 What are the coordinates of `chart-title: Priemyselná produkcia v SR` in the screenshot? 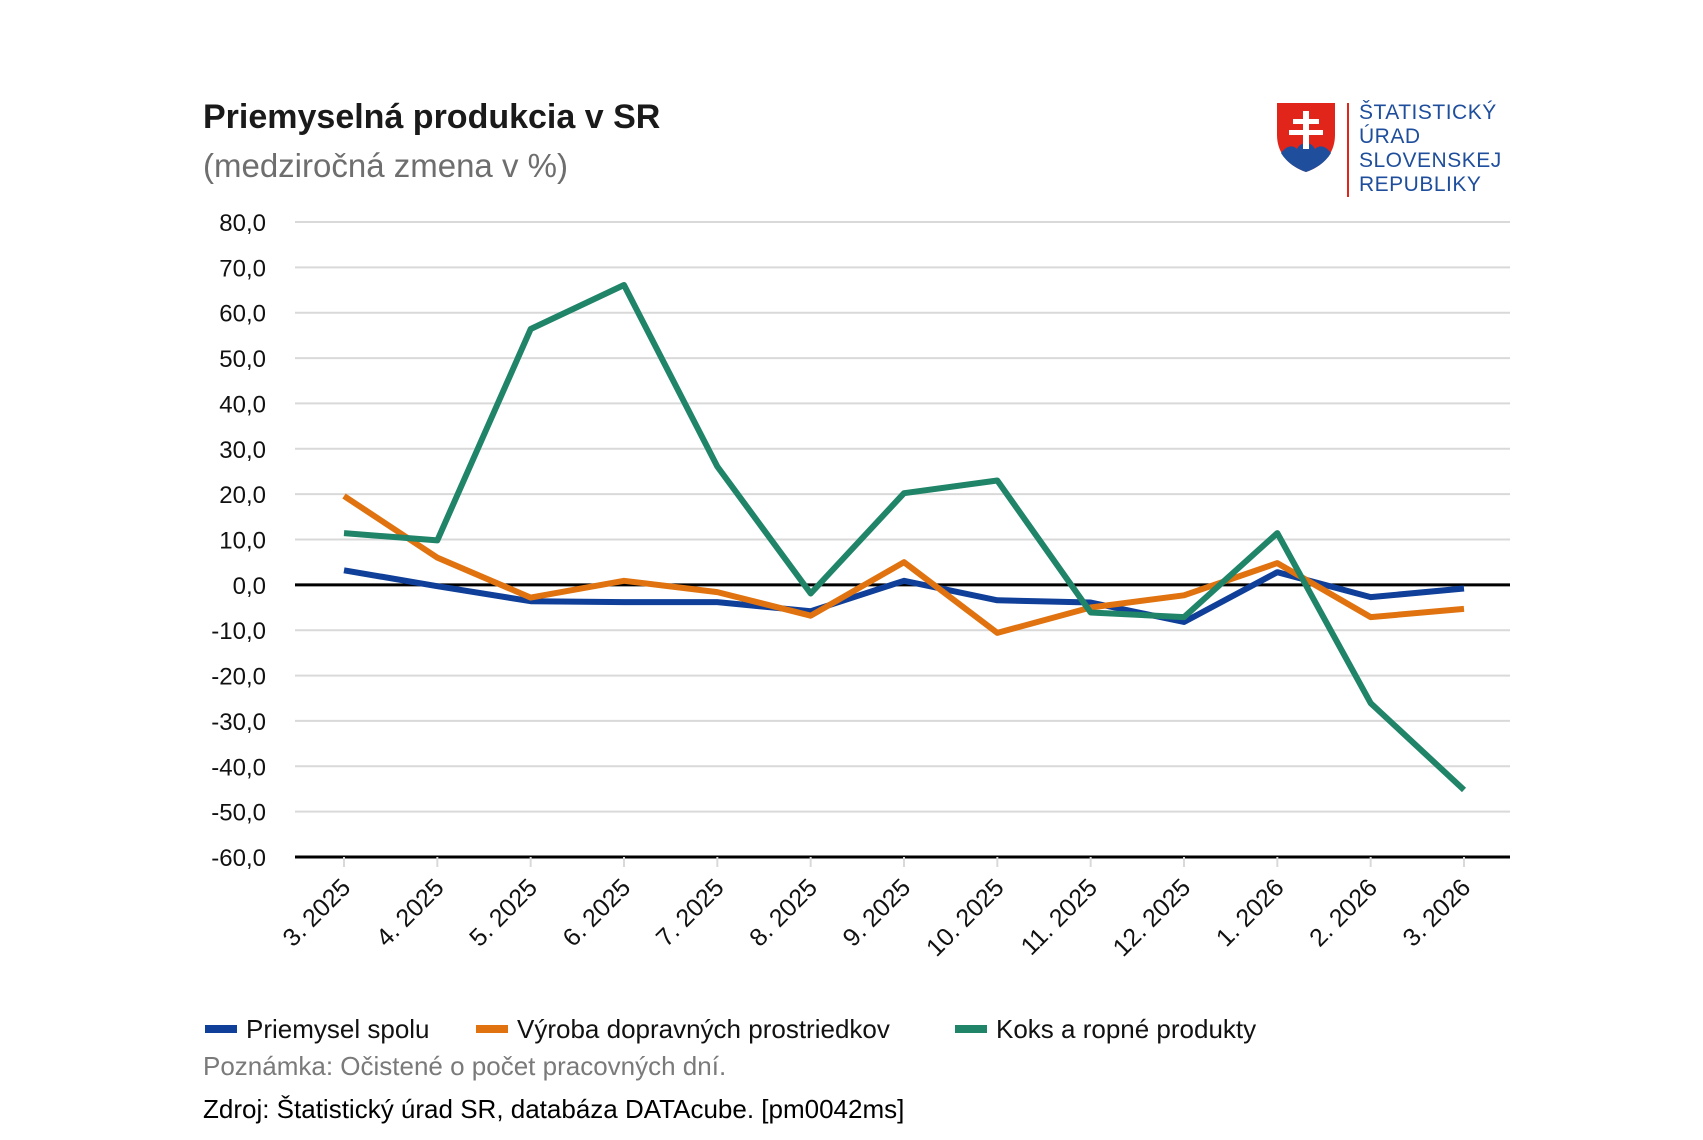 It's located at (431, 117).